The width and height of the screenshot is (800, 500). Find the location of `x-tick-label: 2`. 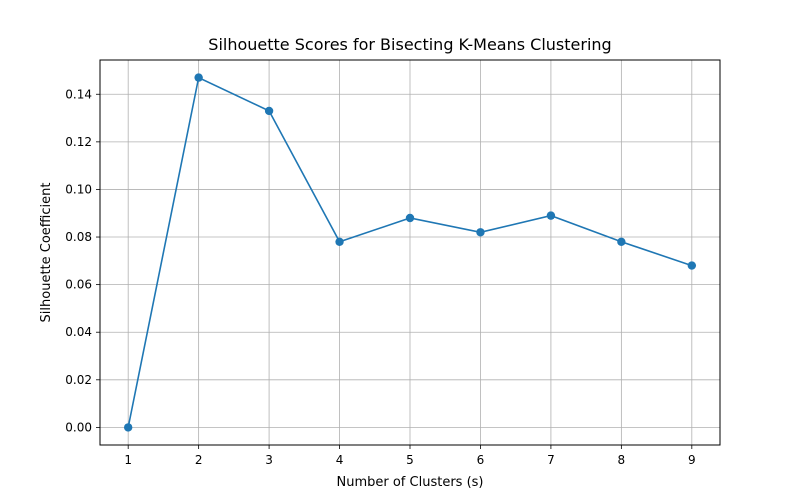

x-tick-label: 2 is located at coordinates (199, 460).